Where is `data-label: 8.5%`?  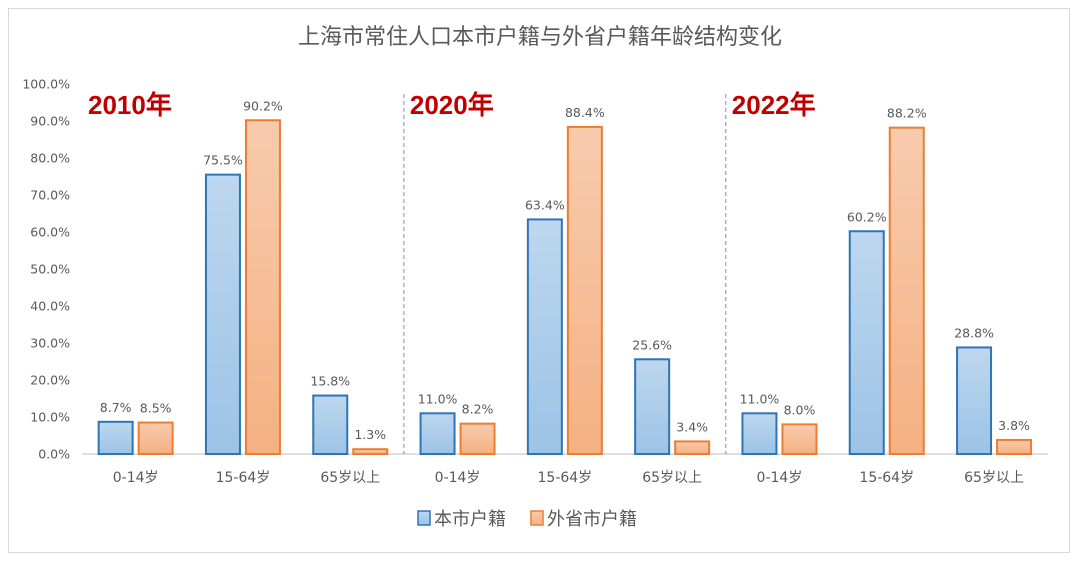
data-label: 8.5% is located at coordinates (156, 408).